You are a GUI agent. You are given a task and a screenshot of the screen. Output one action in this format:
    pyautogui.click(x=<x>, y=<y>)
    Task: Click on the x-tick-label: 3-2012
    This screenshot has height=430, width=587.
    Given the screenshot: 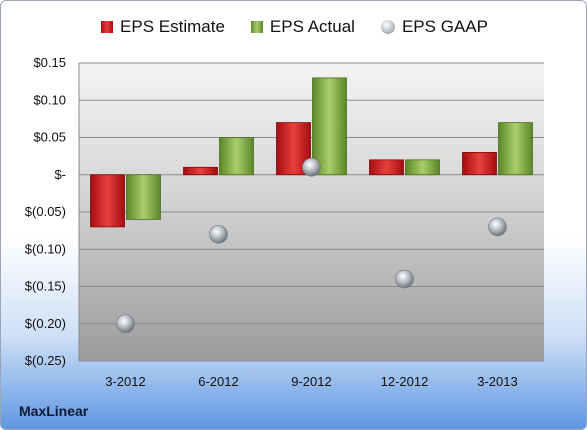 What is the action you would take?
    pyautogui.click(x=125, y=381)
    